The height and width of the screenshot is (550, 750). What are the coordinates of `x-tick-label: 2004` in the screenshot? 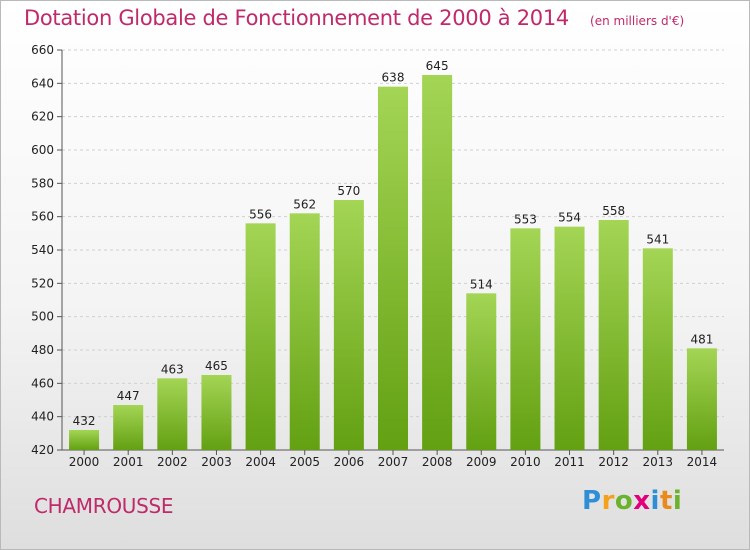 It's located at (260, 462).